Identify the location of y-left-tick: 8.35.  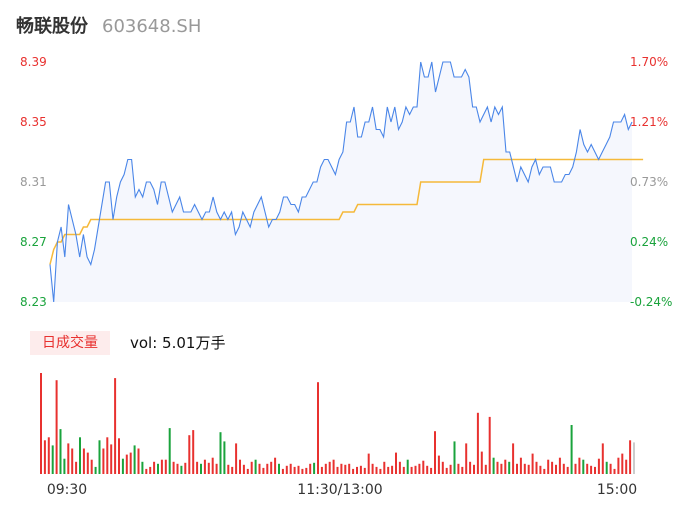
(33, 122).